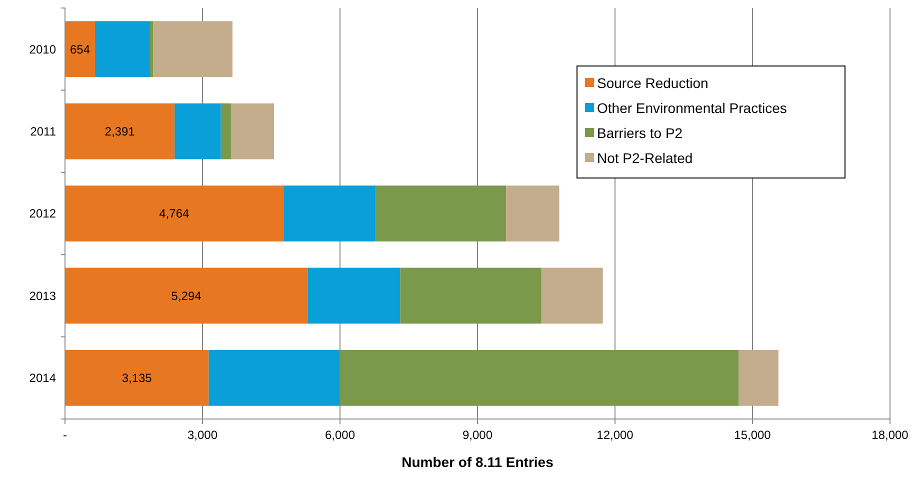 The height and width of the screenshot is (479, 920). I want to click on legend-label: Other Environmental Practices, so click(692, 108).